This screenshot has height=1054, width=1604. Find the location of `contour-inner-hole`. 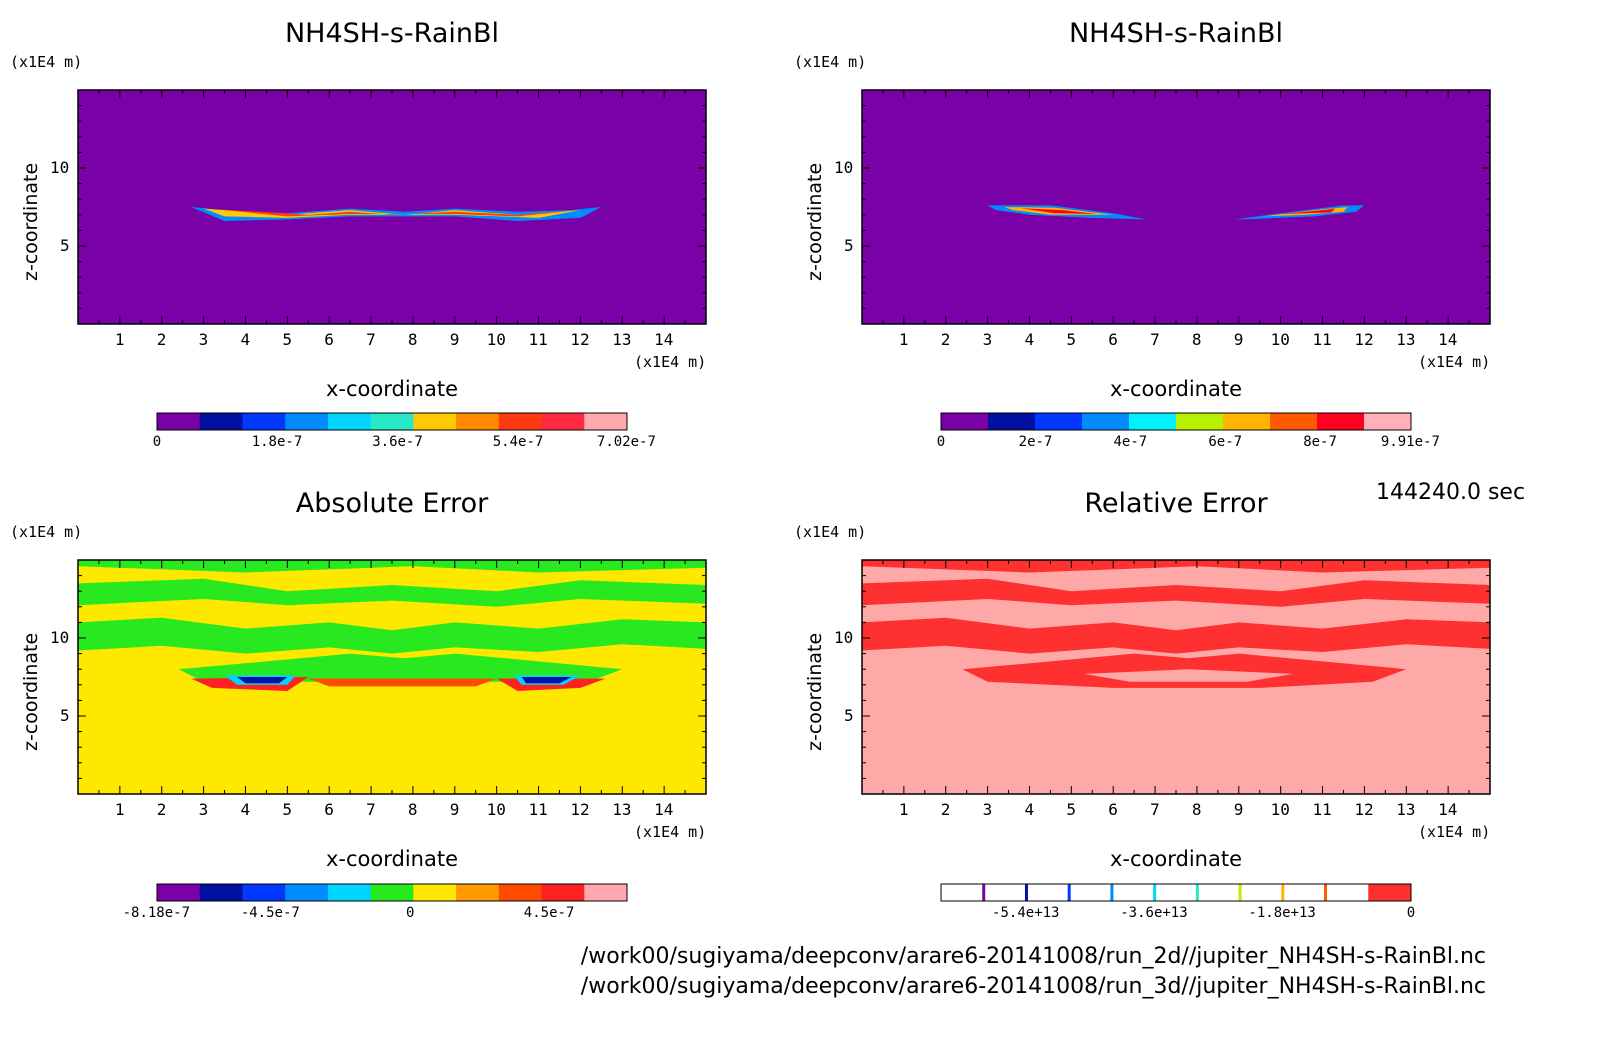

contour-inner-hole is located at coordinates (1188, 675).